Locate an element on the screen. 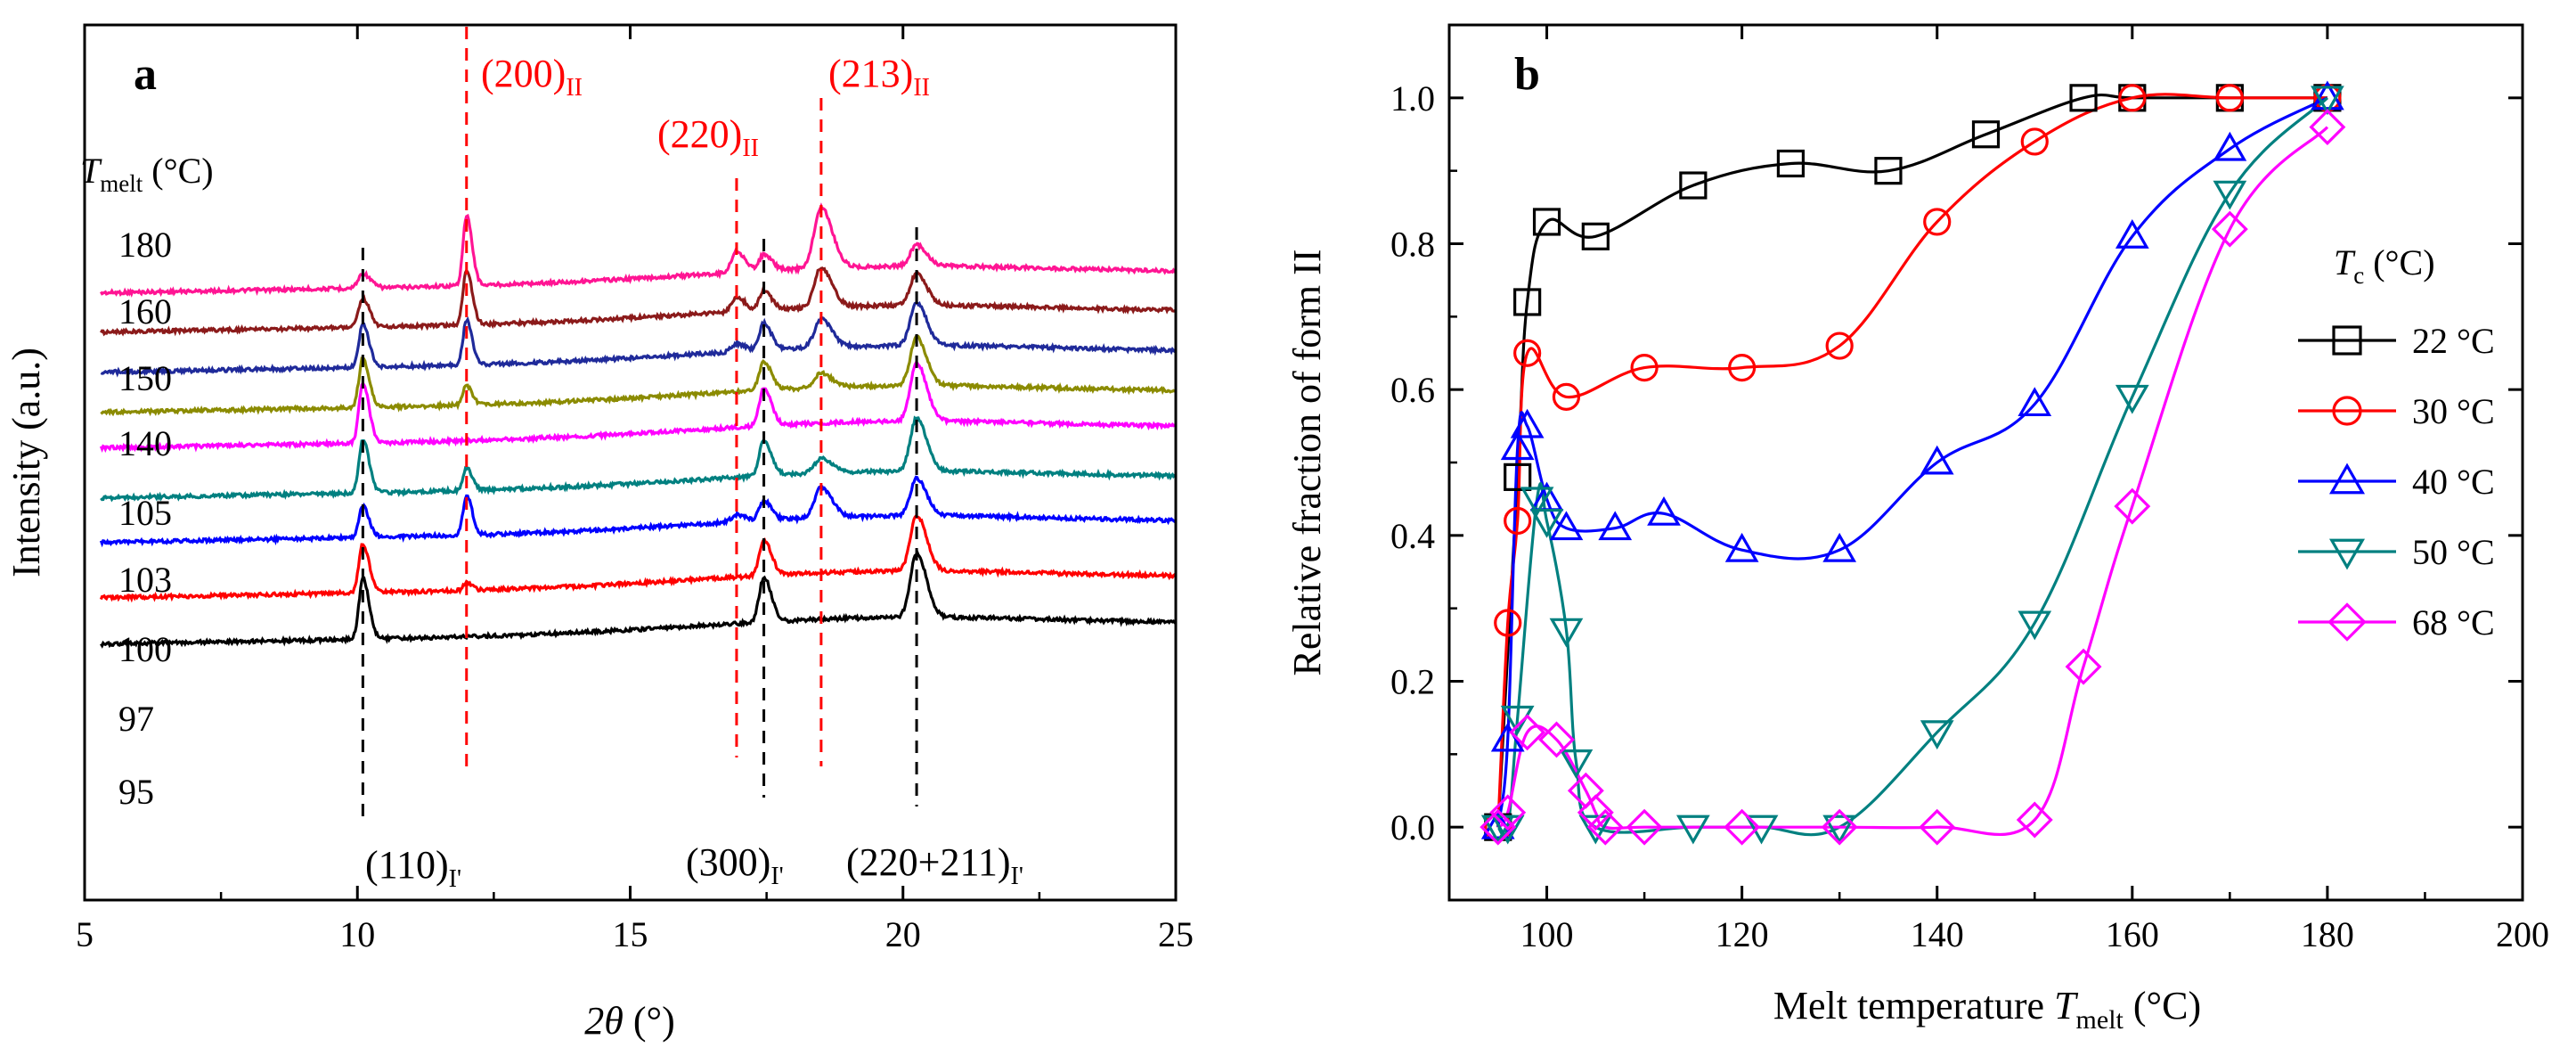 This screenshot has height=1056, width=2576. b-ytick-label-0: 0.0 is located at coordinates (1413, 827).